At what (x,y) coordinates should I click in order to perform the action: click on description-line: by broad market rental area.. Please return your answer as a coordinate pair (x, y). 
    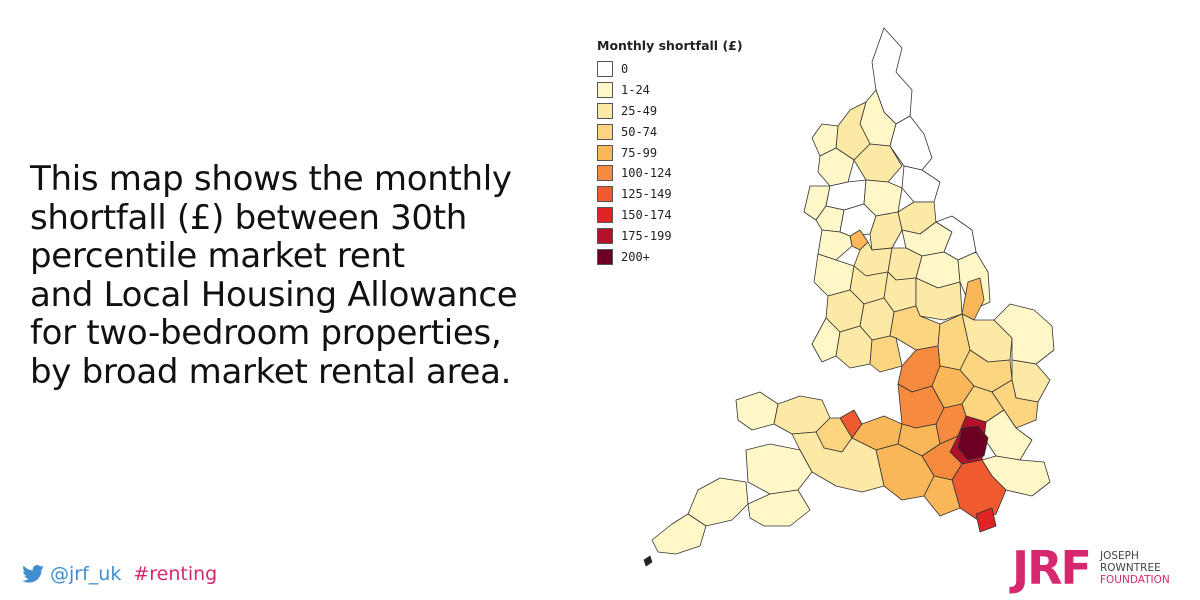
    Looking at the image, I should click on (271, 371).